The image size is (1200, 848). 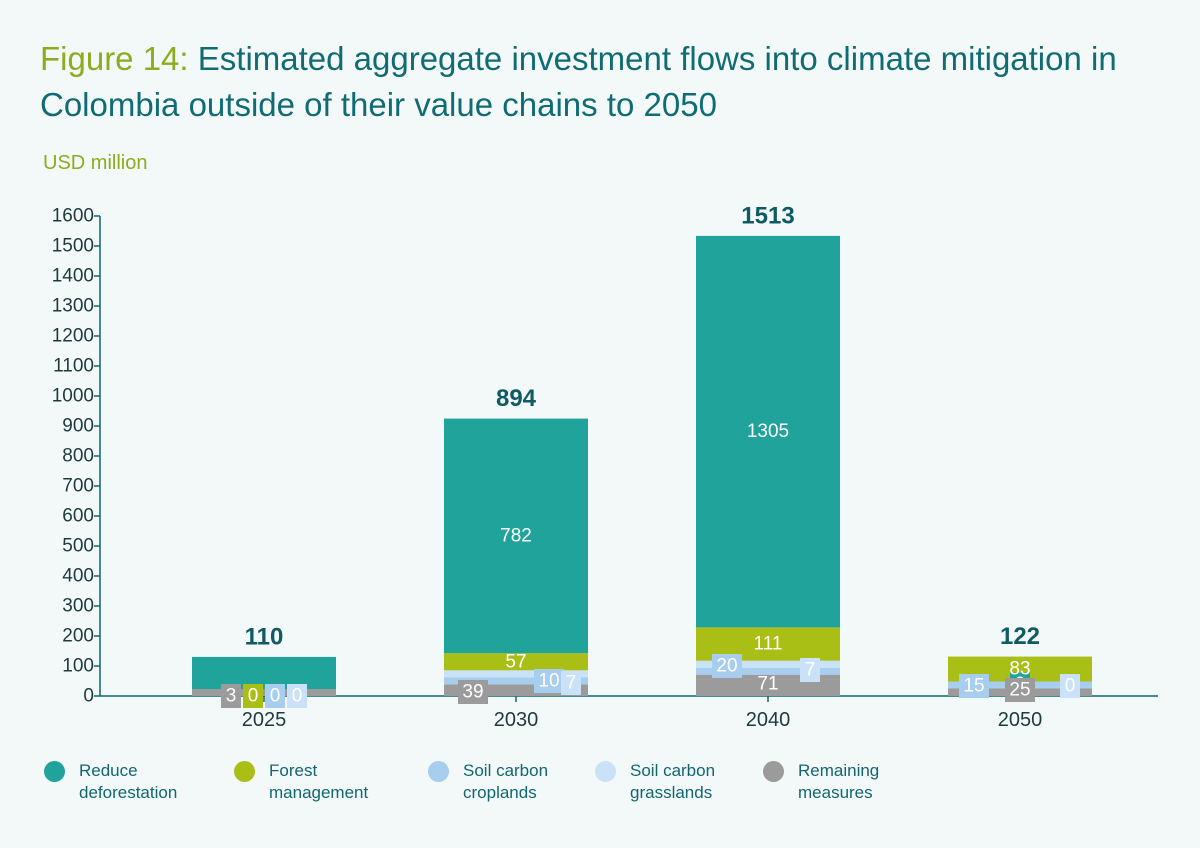 I want to click on x-tick-label-2040: 2040, so click(x=768, y=720).